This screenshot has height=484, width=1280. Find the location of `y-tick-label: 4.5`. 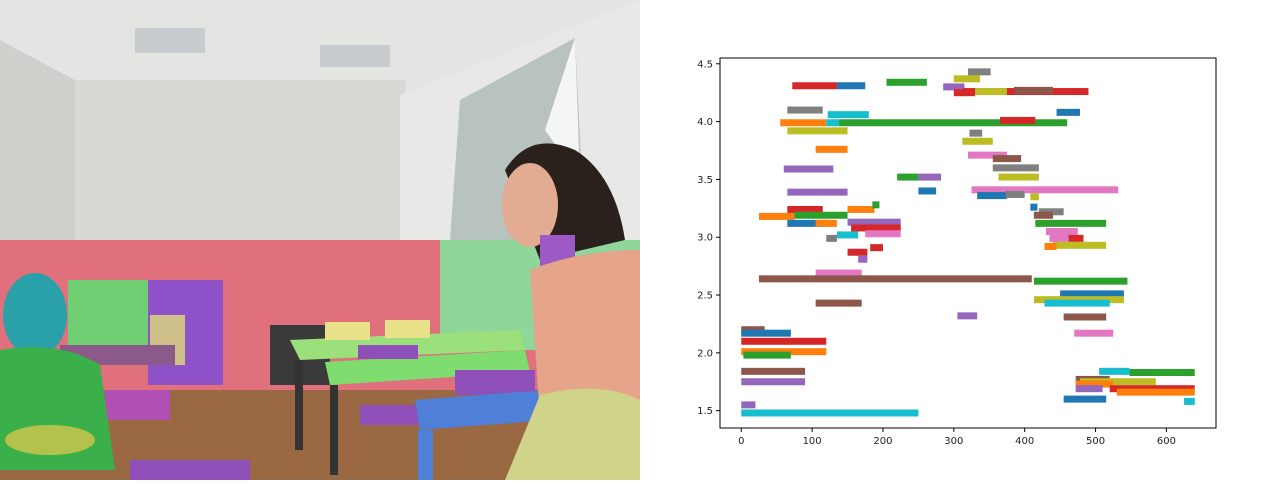

y-tick-label: 4.5 is located at coordinates (705, 64).